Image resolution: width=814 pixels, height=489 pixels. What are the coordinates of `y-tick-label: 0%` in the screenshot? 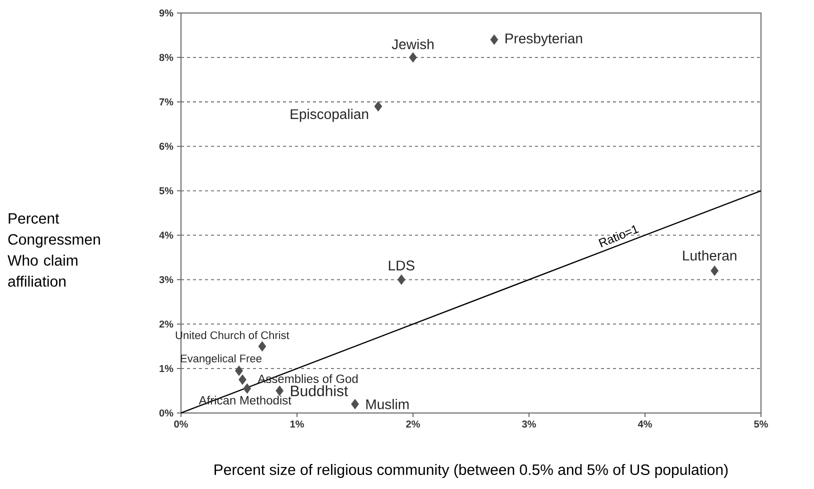 It's located at (166, 413).